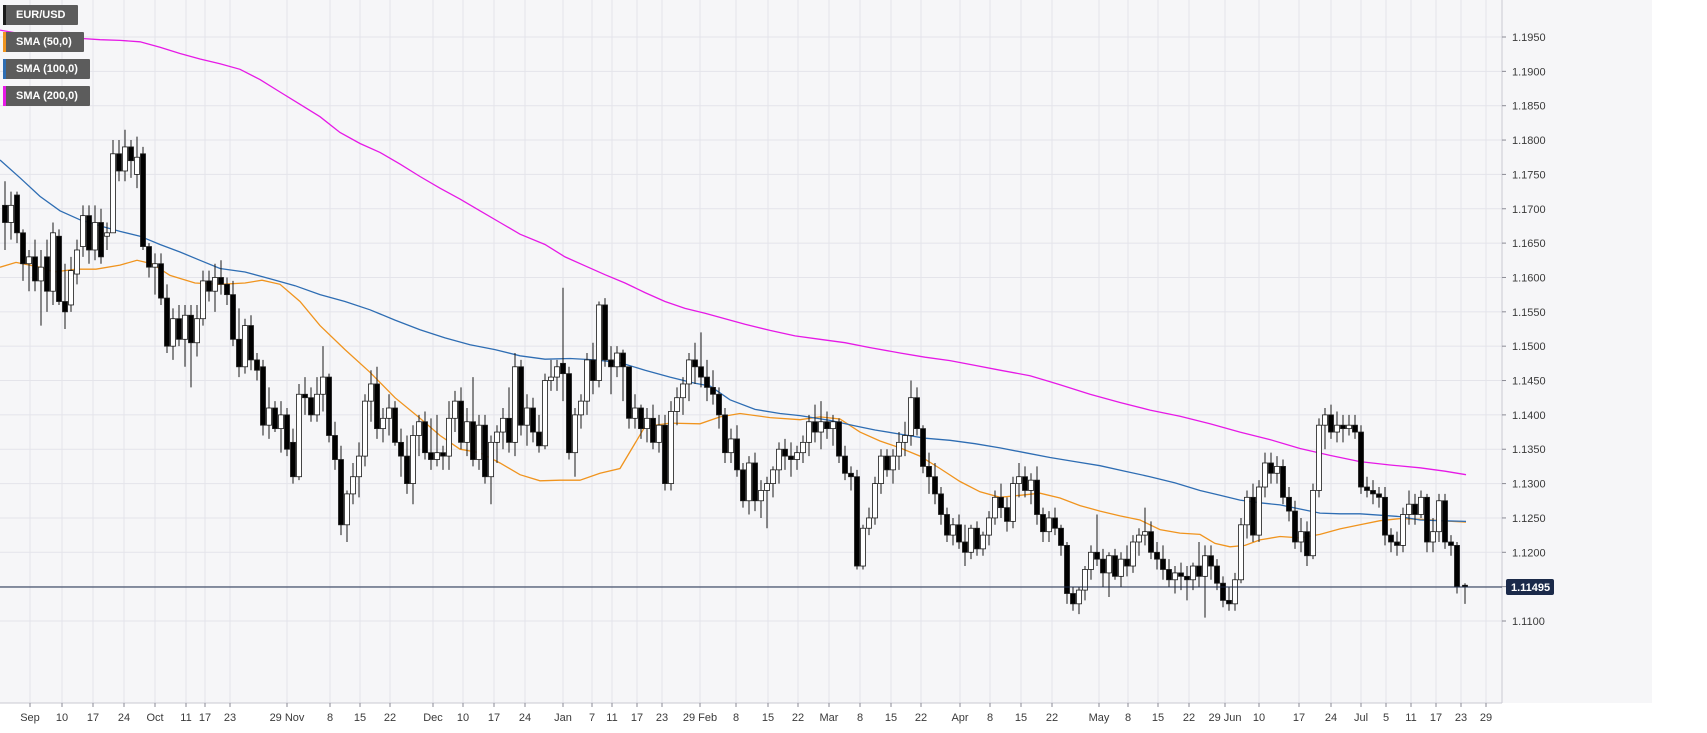  I want to click on y-tick-label: 1.1750, so click(1529, 175).